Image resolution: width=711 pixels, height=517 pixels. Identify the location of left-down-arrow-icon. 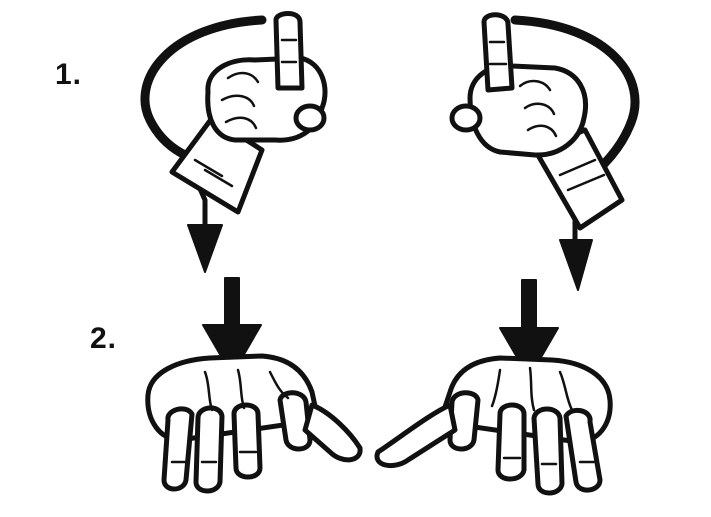
(232, 326).